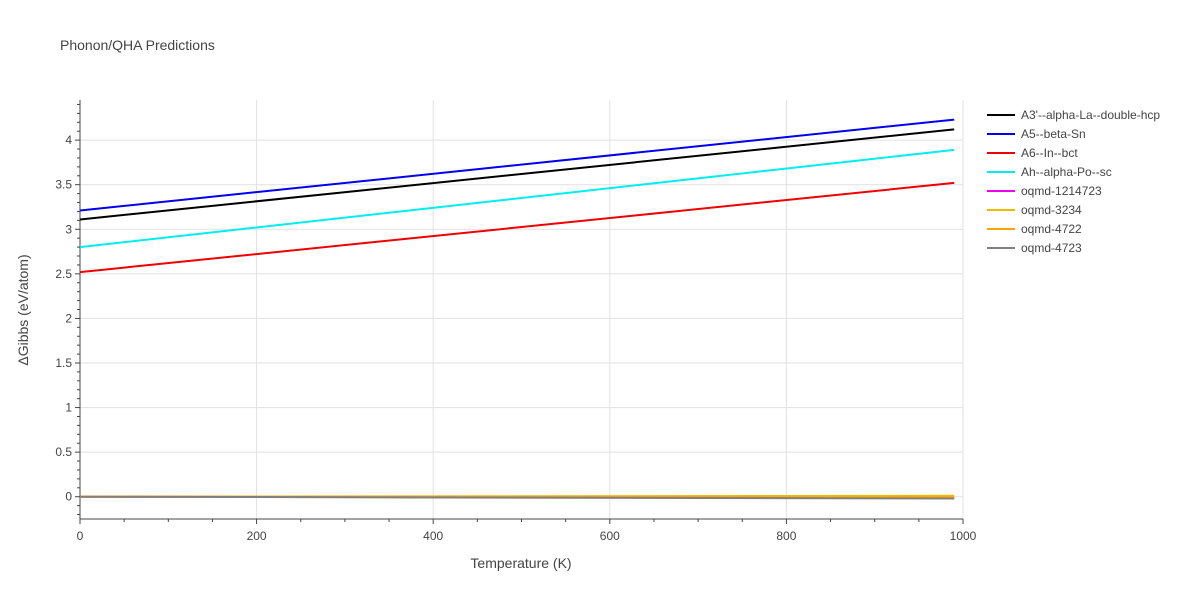 The height and width of the screenshot is (600, 1200). What do you see at coordinates (520, 563) in the screenshot?
I see `x-axis-title: Temperature (K)` at bounding box center [520, 563].